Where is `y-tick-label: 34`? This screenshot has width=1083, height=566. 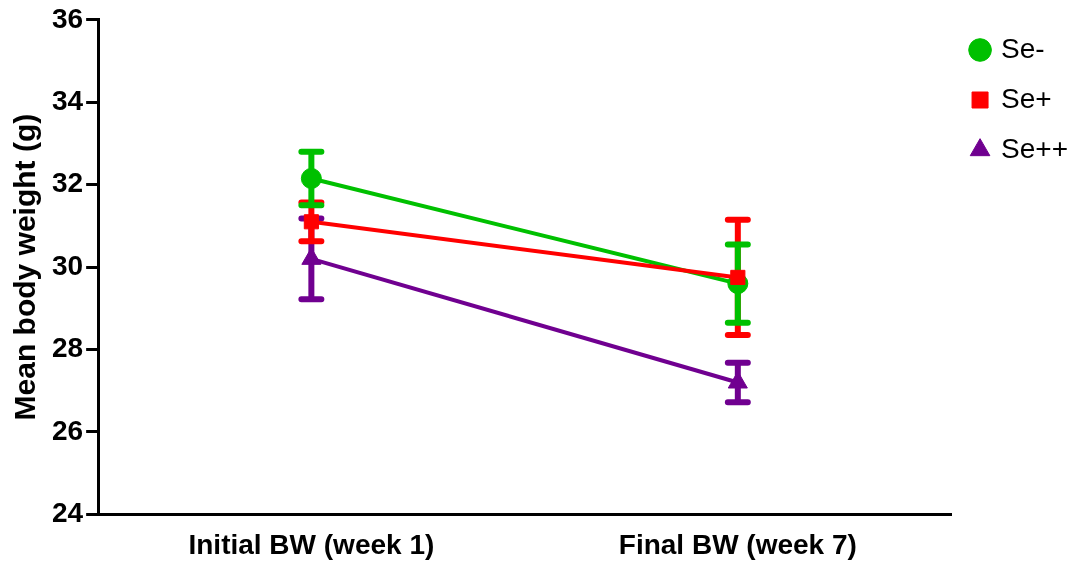 y-tick-label: 34 is located at coordinates (67, 100).